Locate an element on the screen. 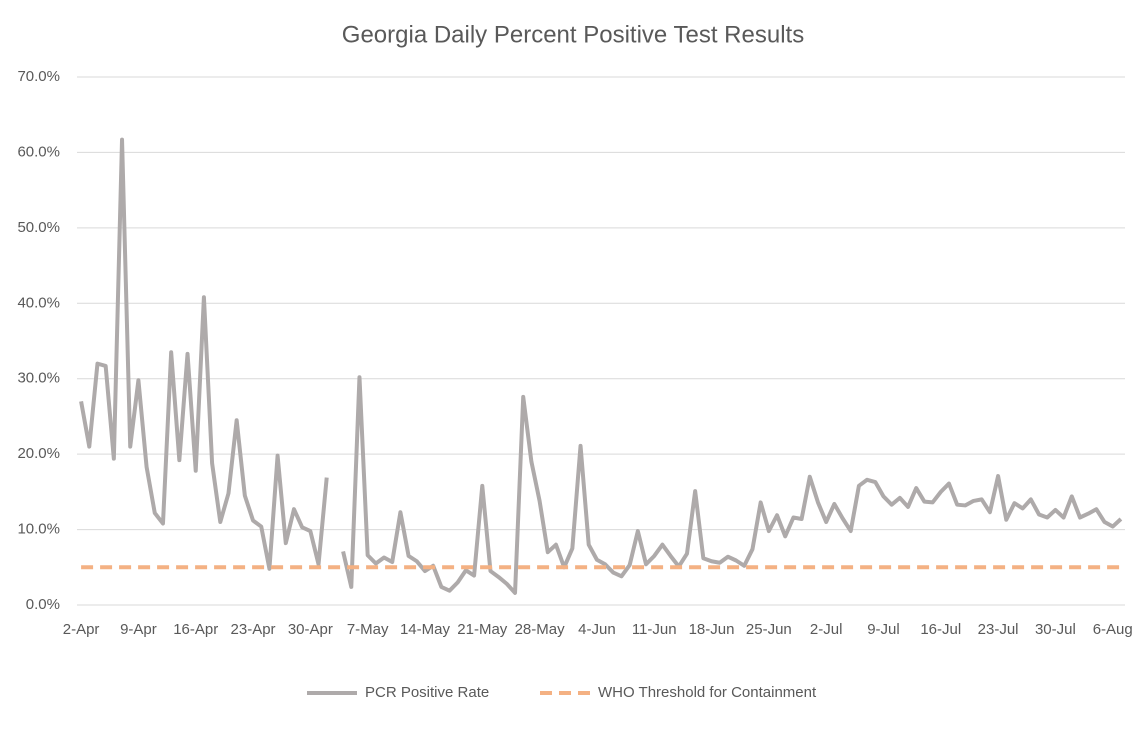 The height and width of the screenshot is (729, 1147). x-tick-label: 6-Aug is located at coordinates (1113, 629).